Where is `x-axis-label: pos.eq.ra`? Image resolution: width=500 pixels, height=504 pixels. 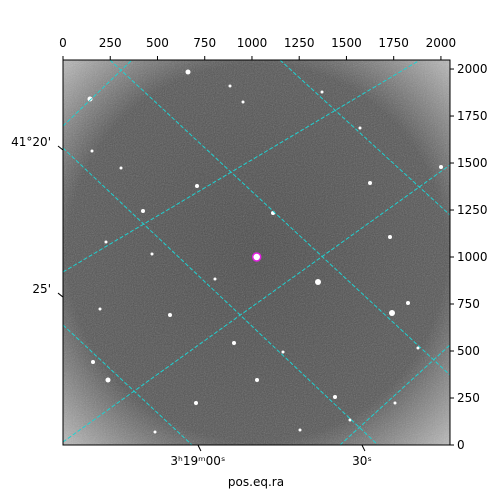
x-axis-label: pos.eq.ra is located at coordinates (256, 482).